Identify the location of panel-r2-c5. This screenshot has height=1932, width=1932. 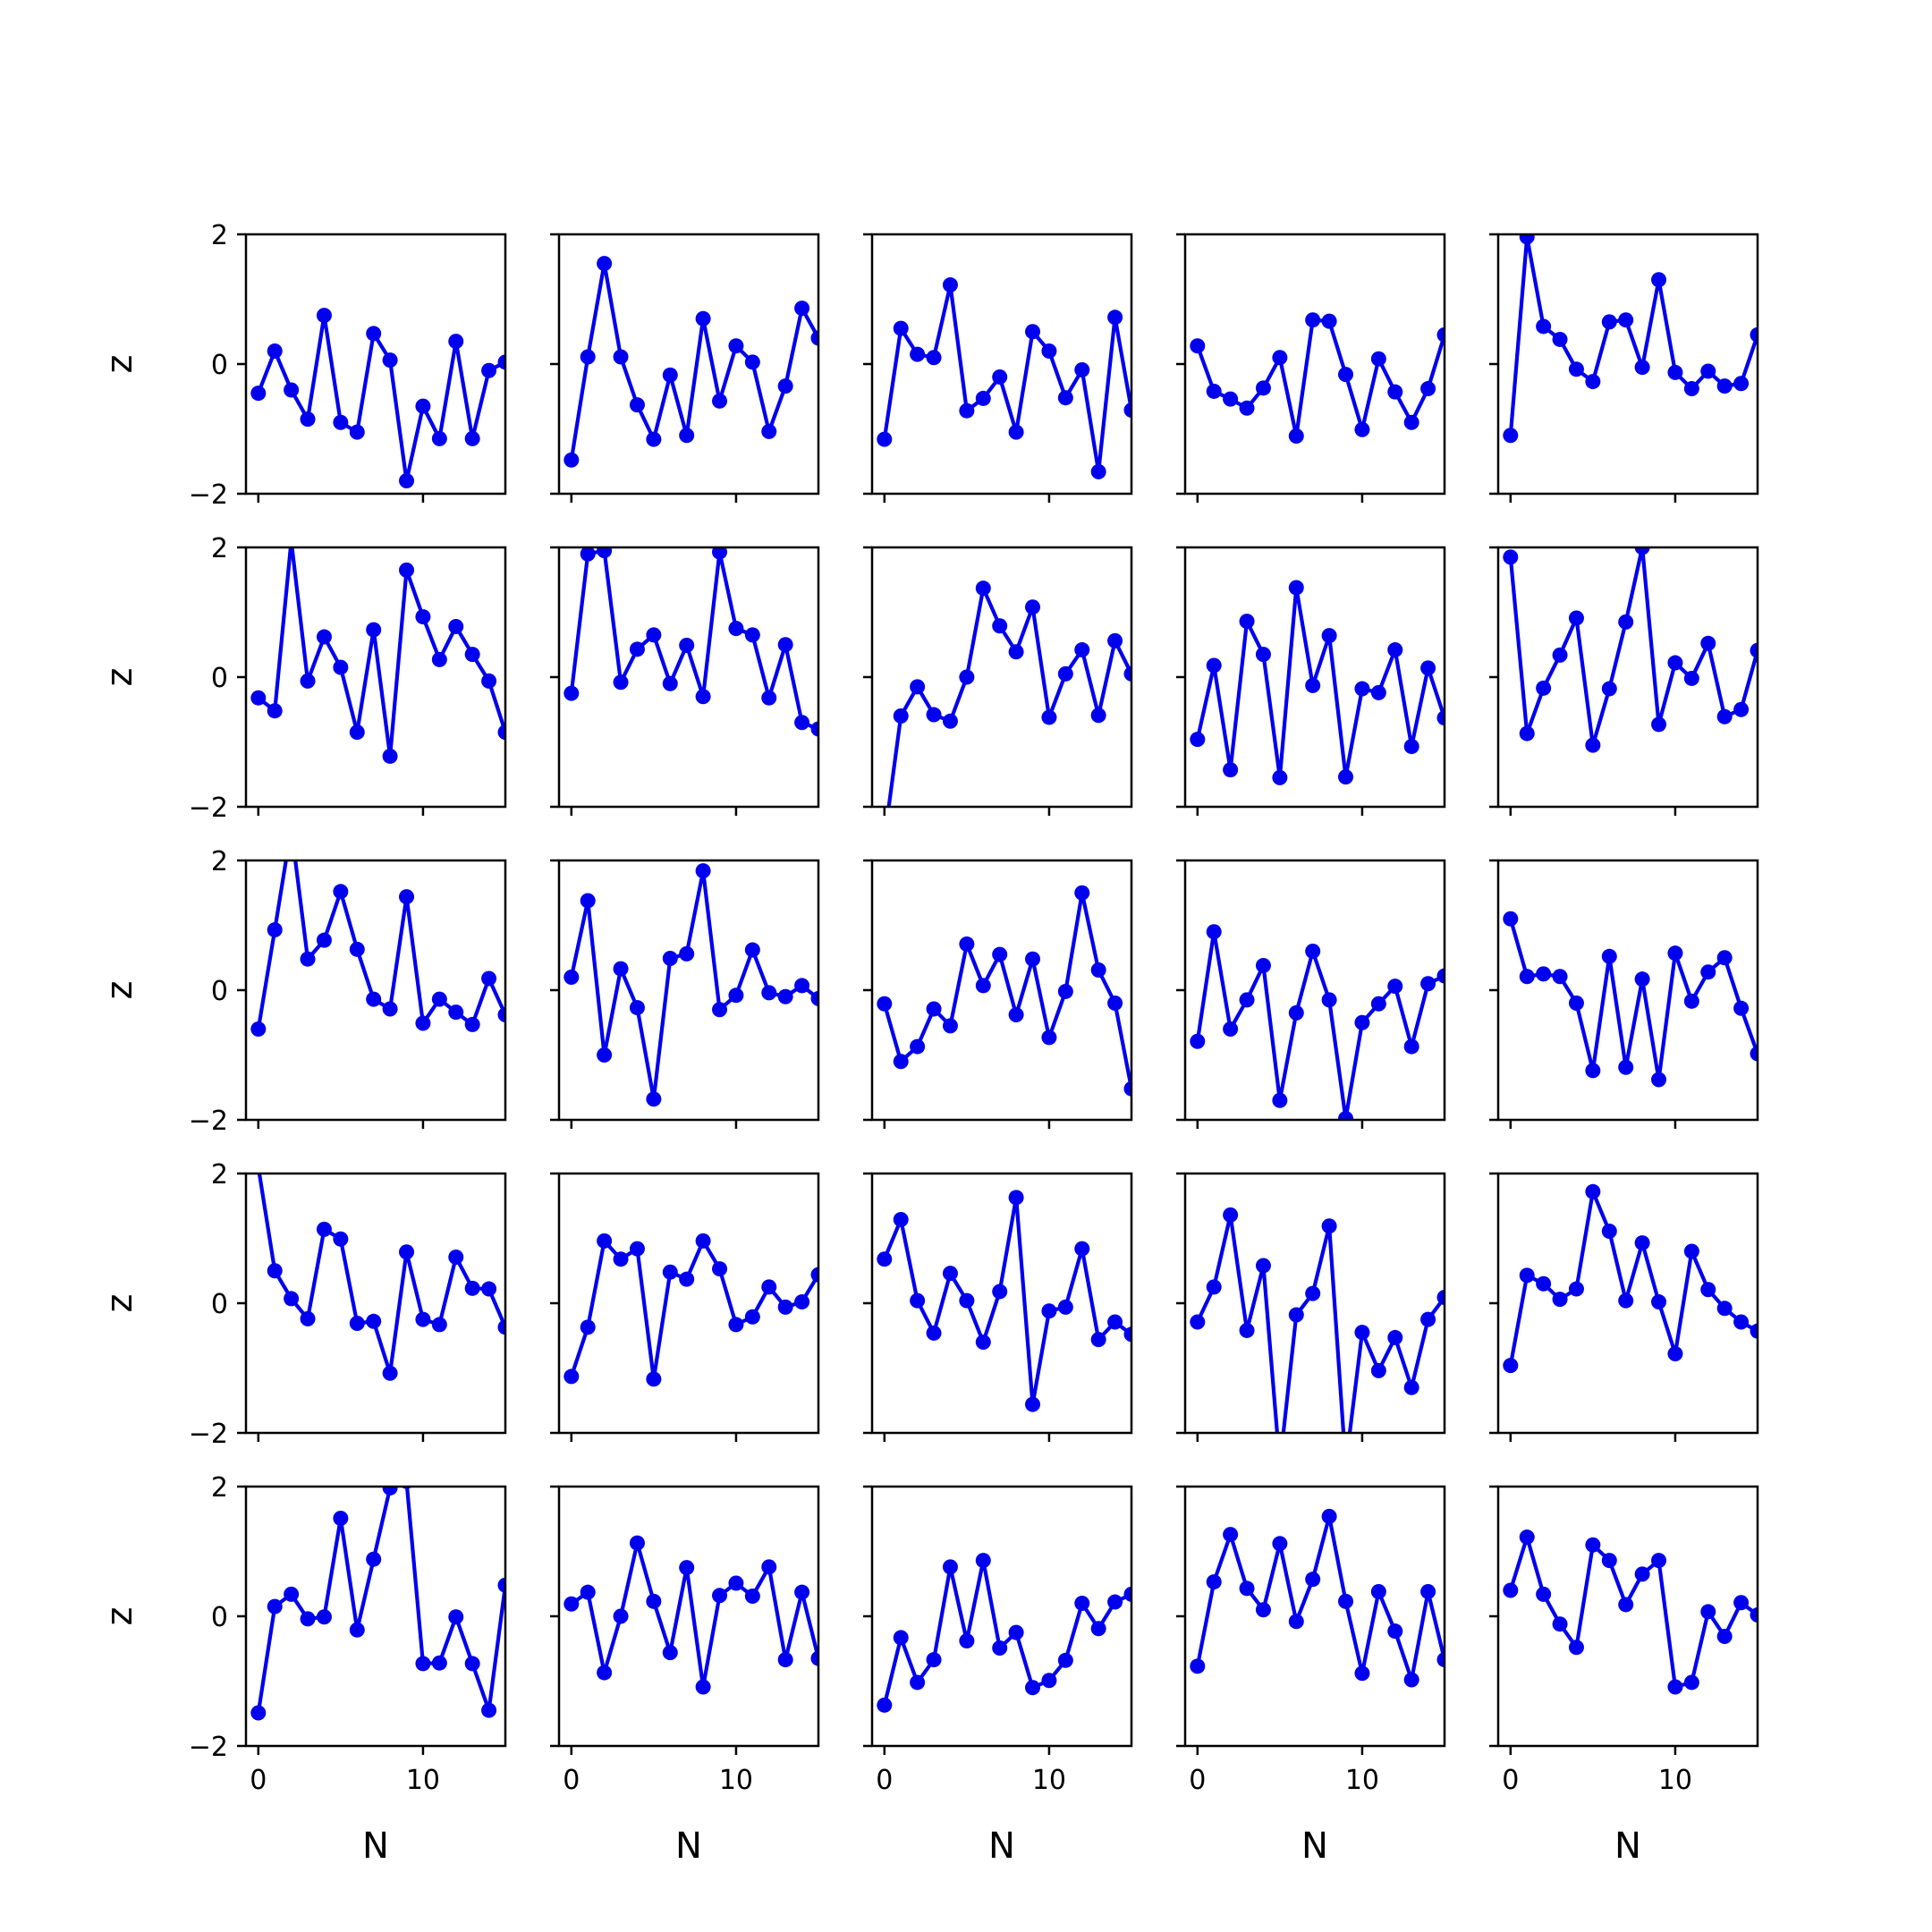
(1624, 681).